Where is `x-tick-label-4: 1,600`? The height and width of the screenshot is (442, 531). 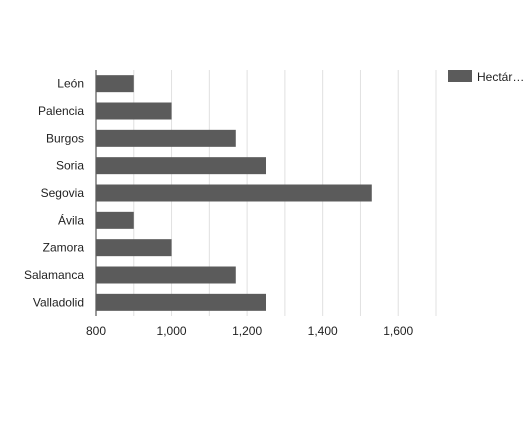
x-tick-label-4: 1,600 is located at coordinates (398, 331).